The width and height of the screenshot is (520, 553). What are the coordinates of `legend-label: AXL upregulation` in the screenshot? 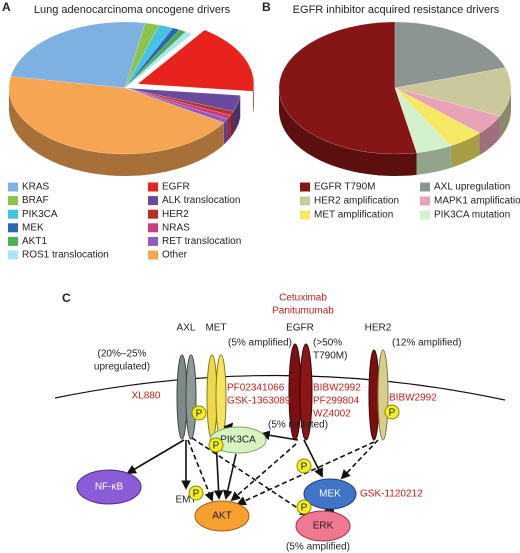 It's located at (472, 187).